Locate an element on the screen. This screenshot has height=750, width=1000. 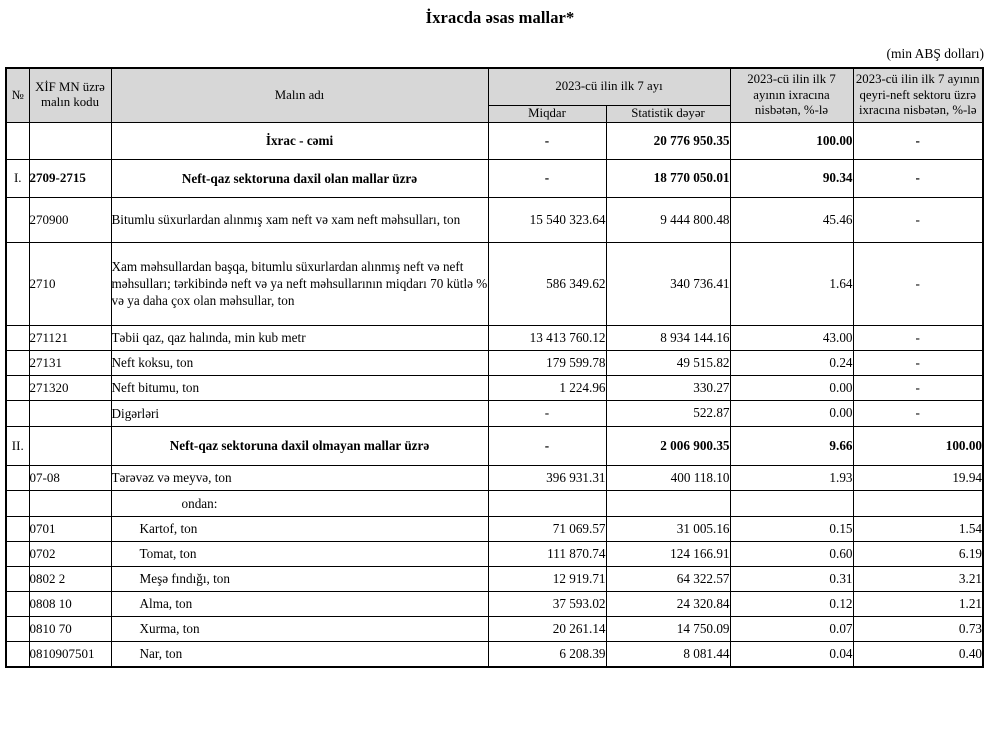
cell-code: 270900 is located at coordinates (70, 219).